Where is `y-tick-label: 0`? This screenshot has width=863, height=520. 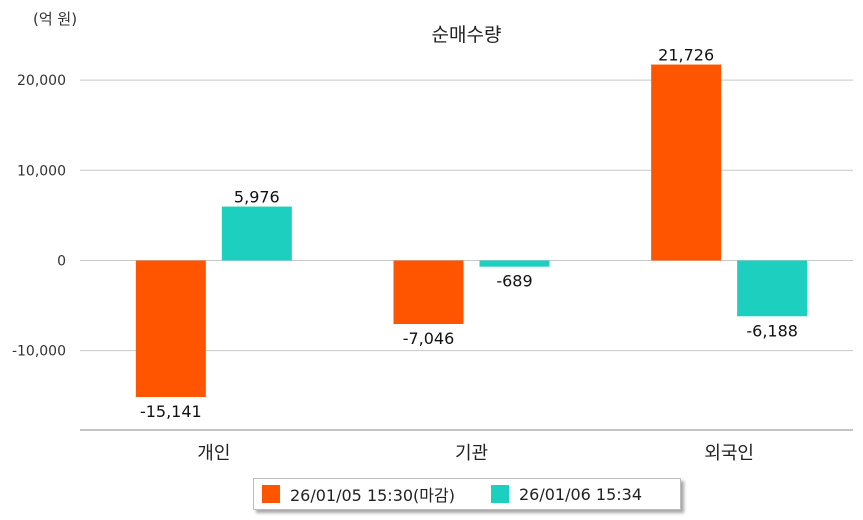 y-tick-label: 0 is located at coordinates (61, 261).